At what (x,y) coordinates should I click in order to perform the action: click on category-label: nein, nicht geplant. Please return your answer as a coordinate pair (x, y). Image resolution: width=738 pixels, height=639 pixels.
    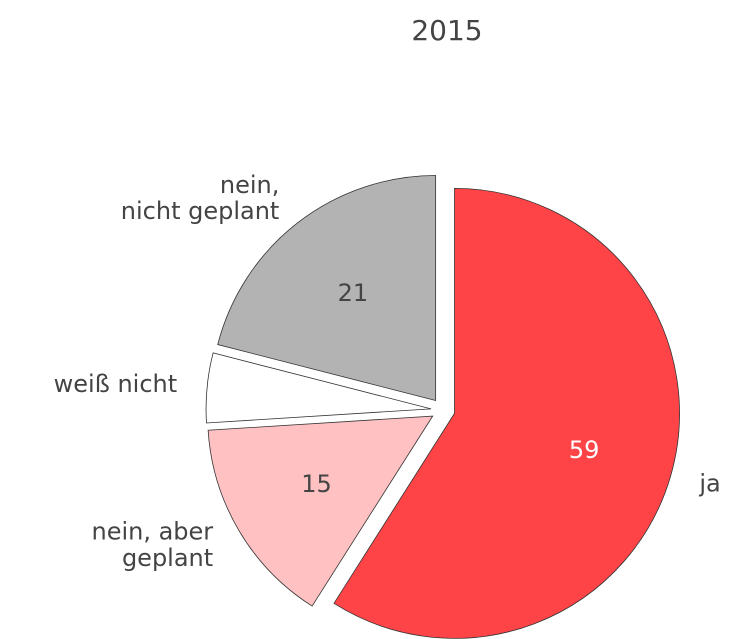
    Looking at the image, I should click on (200, 198).